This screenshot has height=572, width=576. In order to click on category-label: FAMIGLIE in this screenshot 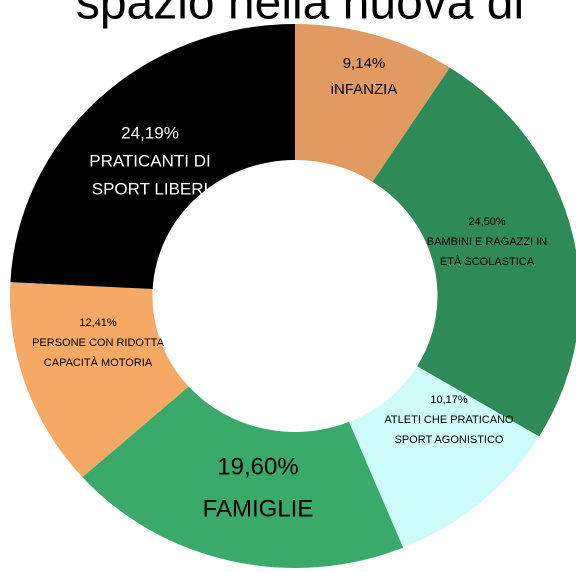, I will do `click(258, 508)`.